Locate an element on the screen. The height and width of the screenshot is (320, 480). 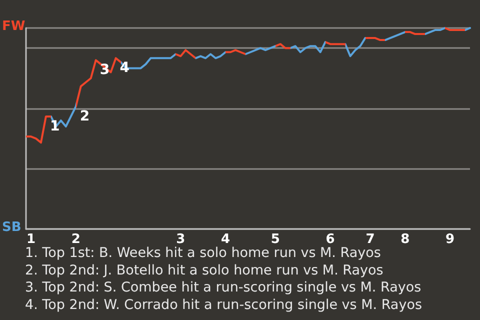
text: 2. Top 2nd: J. Botello hit a solo home run vs M. Rayos is located at coordinates (204, 270).